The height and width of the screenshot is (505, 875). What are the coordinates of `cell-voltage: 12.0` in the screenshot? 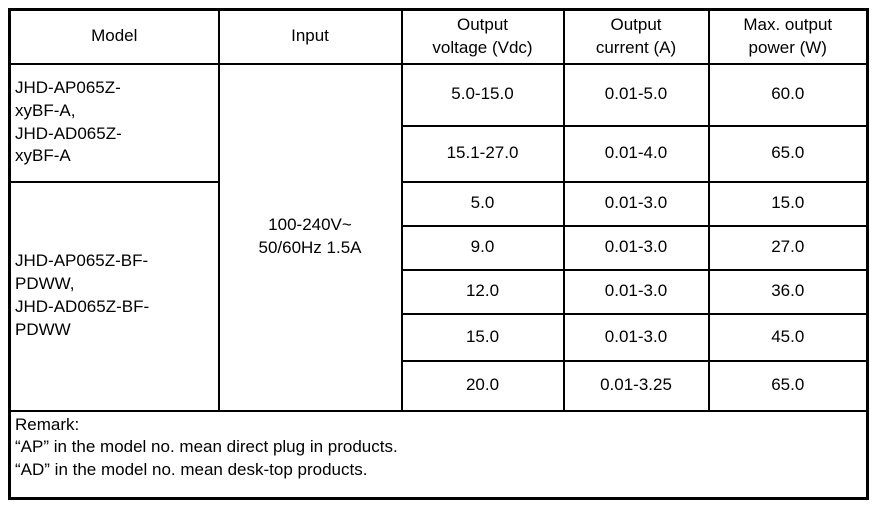 It's located at (482, 291).